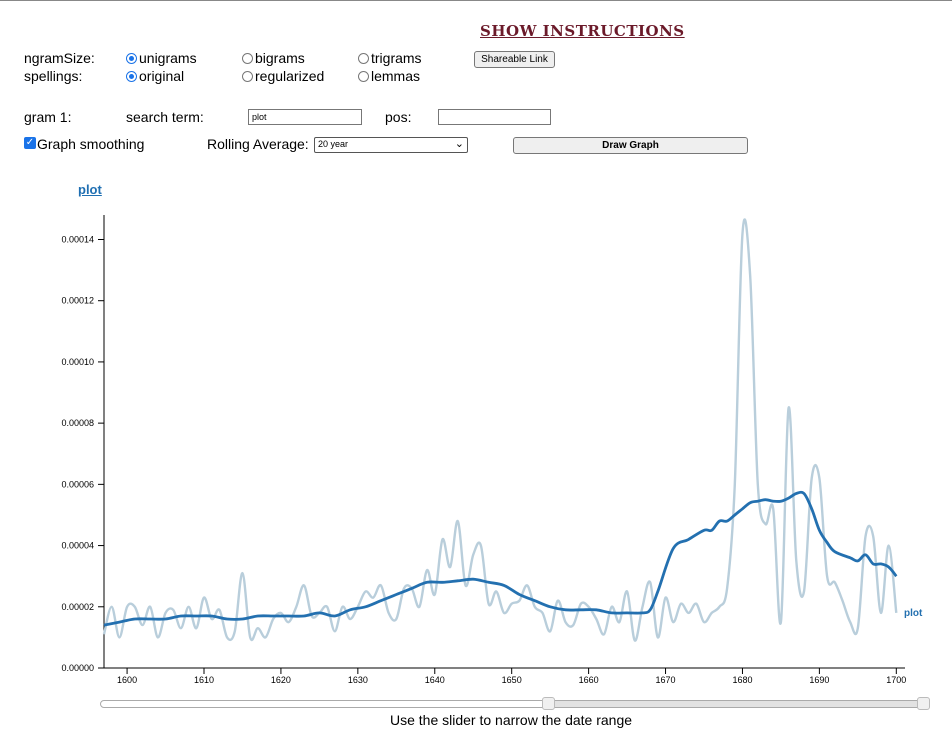 Image resolution: width=952 pixels, height=737 pixels. I want to click on y-tick-label: 0.00014, so click(77, 239).